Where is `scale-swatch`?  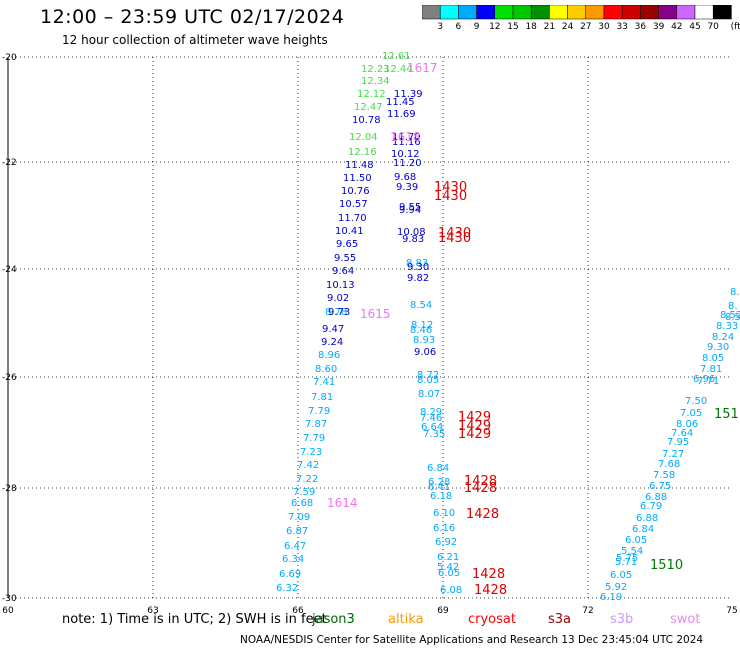 scale-swatch is located at coordinates (722, 12).